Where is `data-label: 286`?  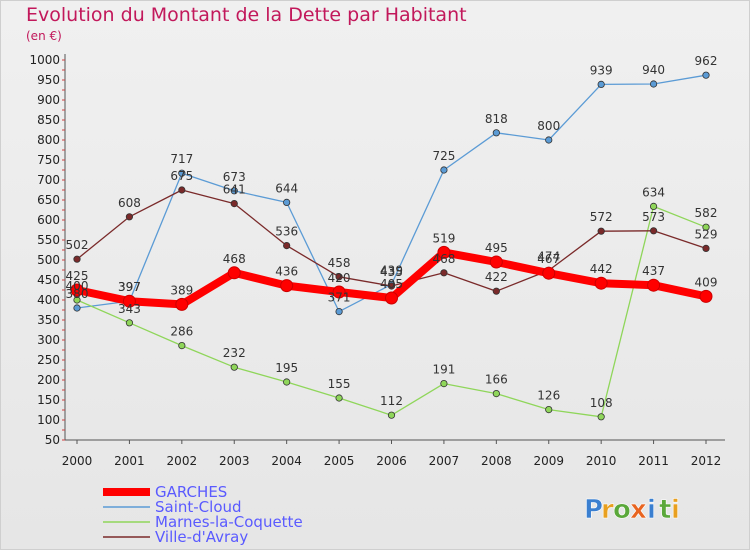 data-label: 286 is located at coordinates (181, 332).